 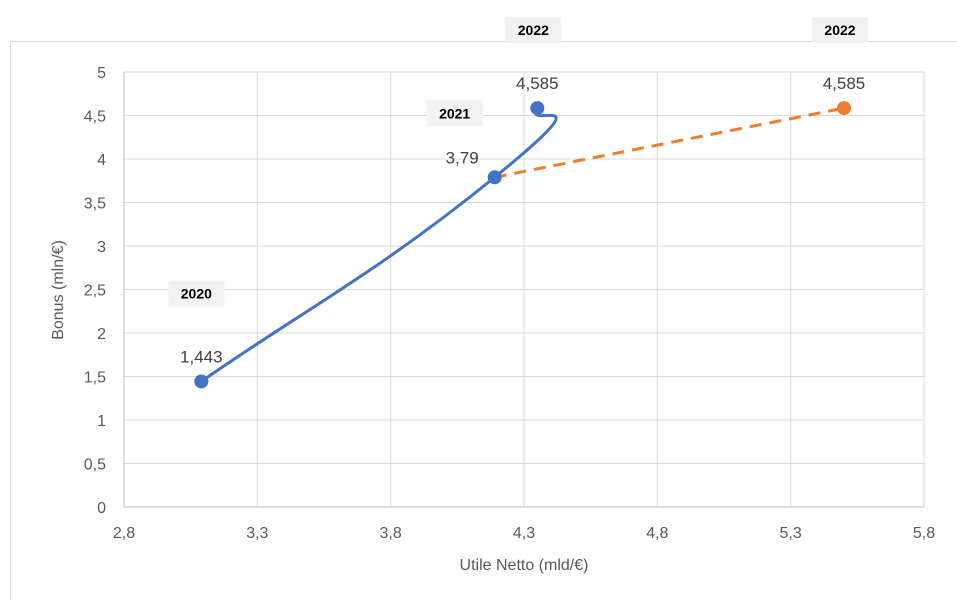 What do you see at coordinates (95, 465) in the screenshot?
I see `y-tick-label: 0,5` at bounding box center [95, 465].